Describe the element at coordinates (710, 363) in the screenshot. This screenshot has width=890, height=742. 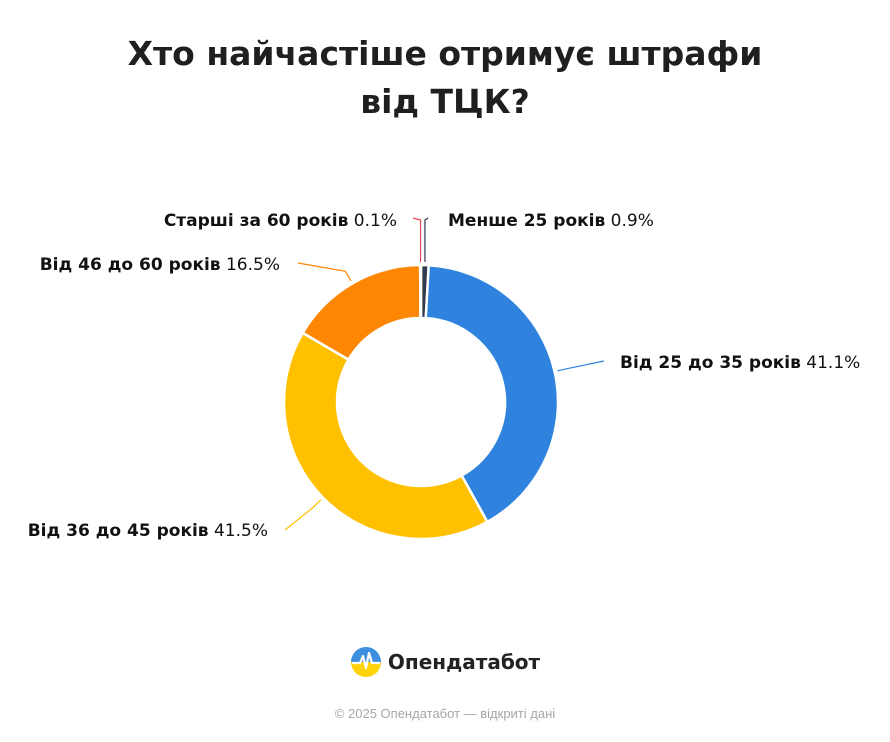
I see `slice-label-name: Від 25 до 35 років` at that location.